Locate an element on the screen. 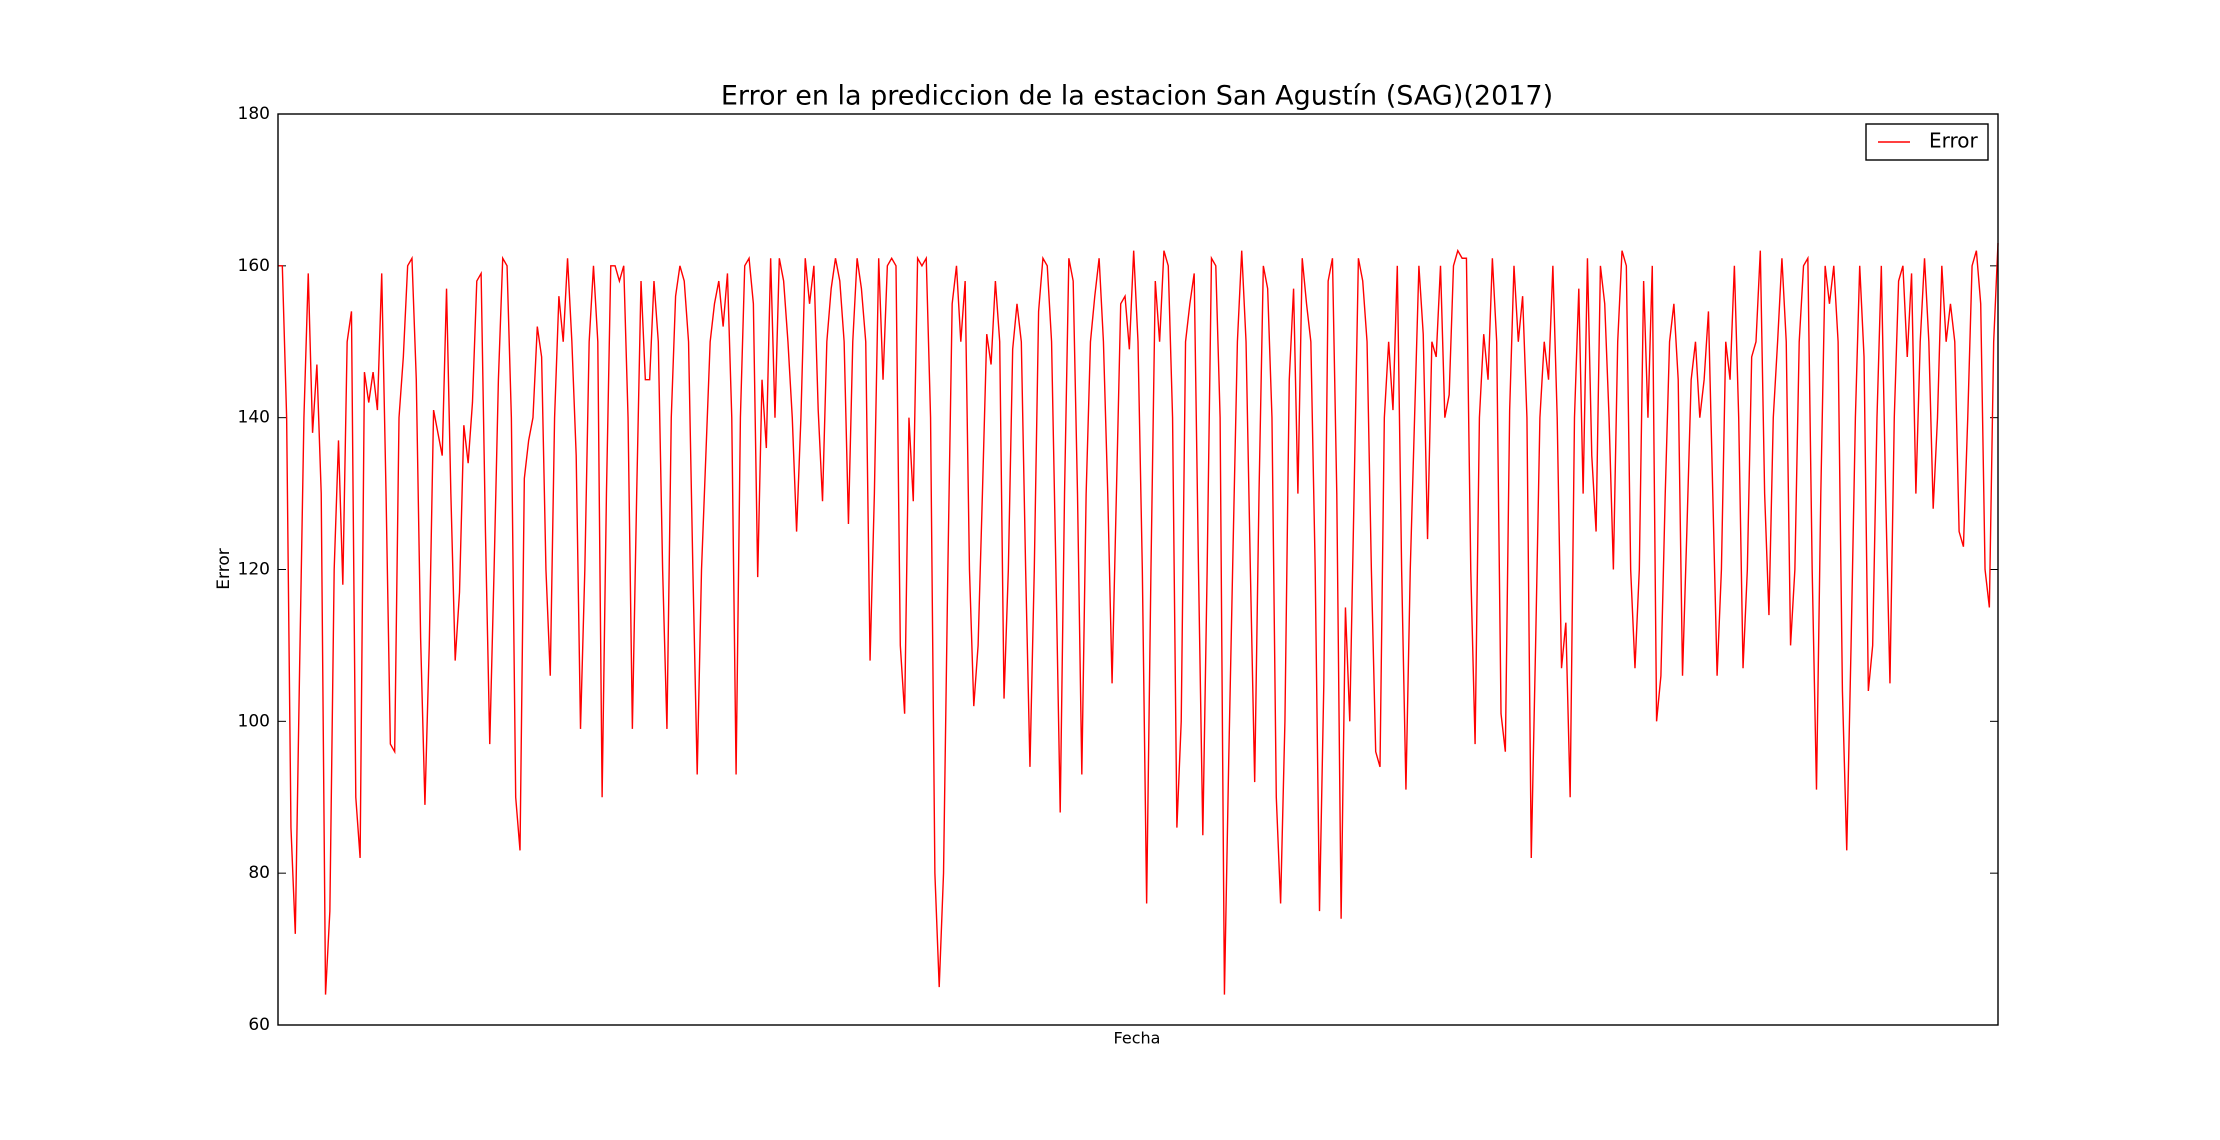 The image size is (2220, 1140). legend-box is located at coordinates (1927, 142).